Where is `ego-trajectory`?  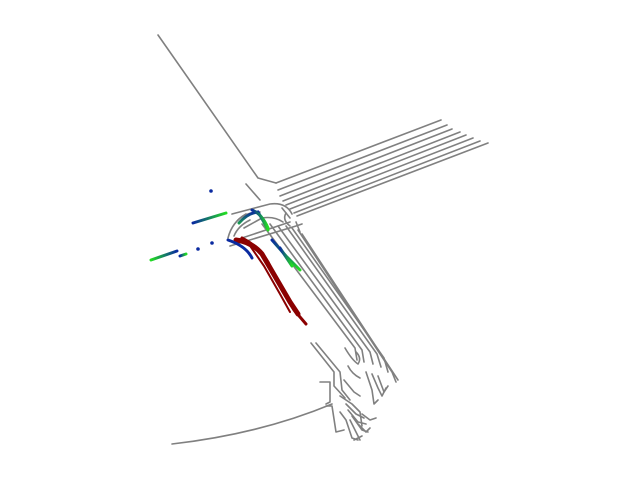 ego-trajectory is located at coordinates (270, 281).